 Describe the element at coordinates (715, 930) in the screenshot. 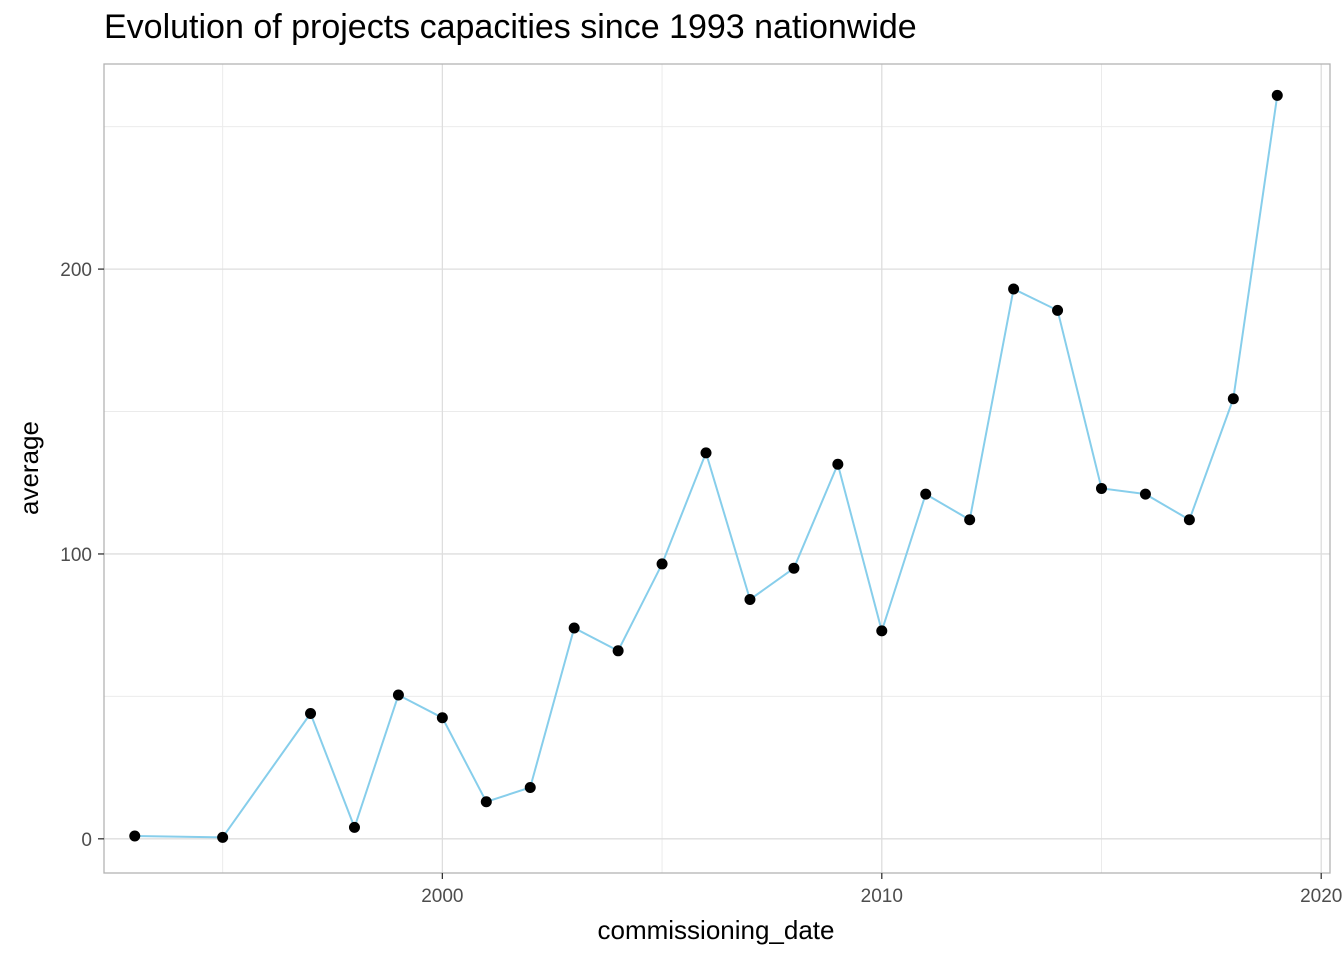

I see `x-axis-title: commissioning_date` at that location.